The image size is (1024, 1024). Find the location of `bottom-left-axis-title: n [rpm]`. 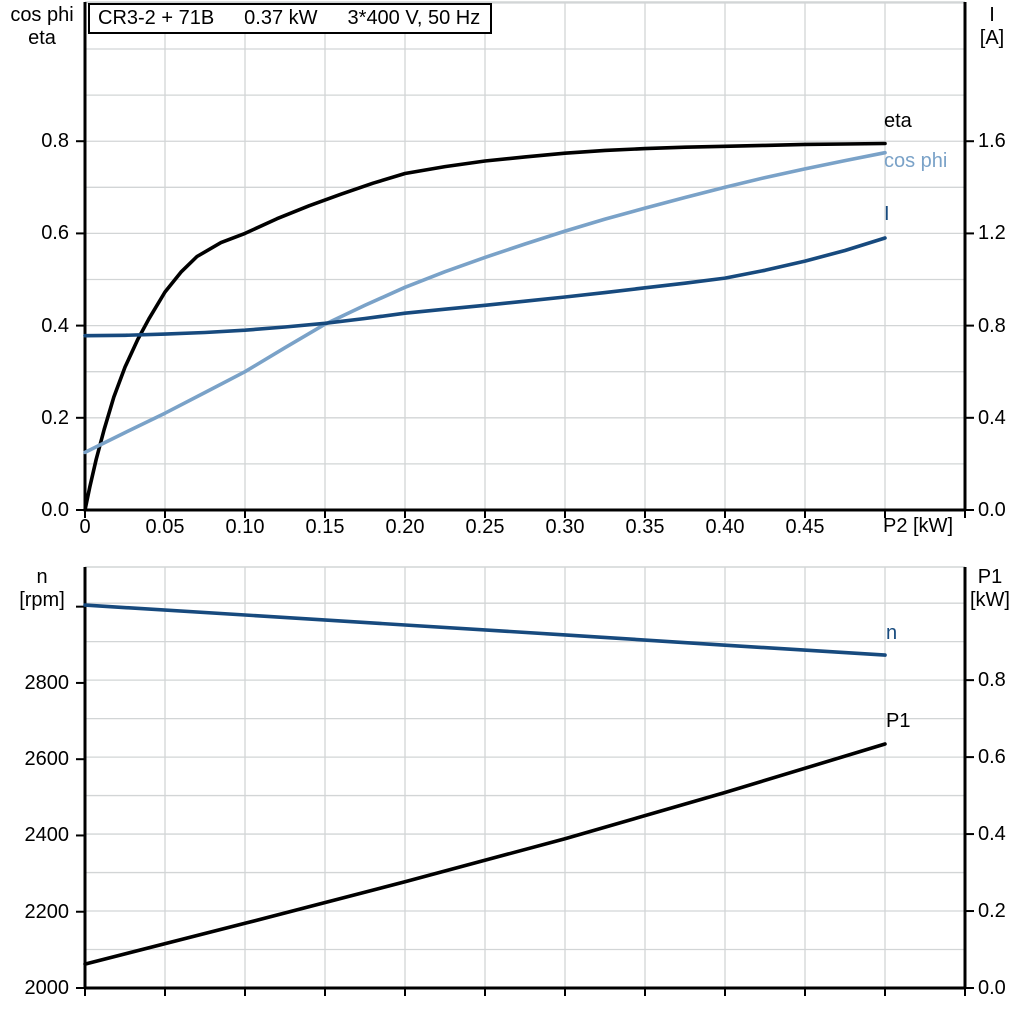

bottom-left-axis-title: n [rpm] is located at coordinates (42, 589).